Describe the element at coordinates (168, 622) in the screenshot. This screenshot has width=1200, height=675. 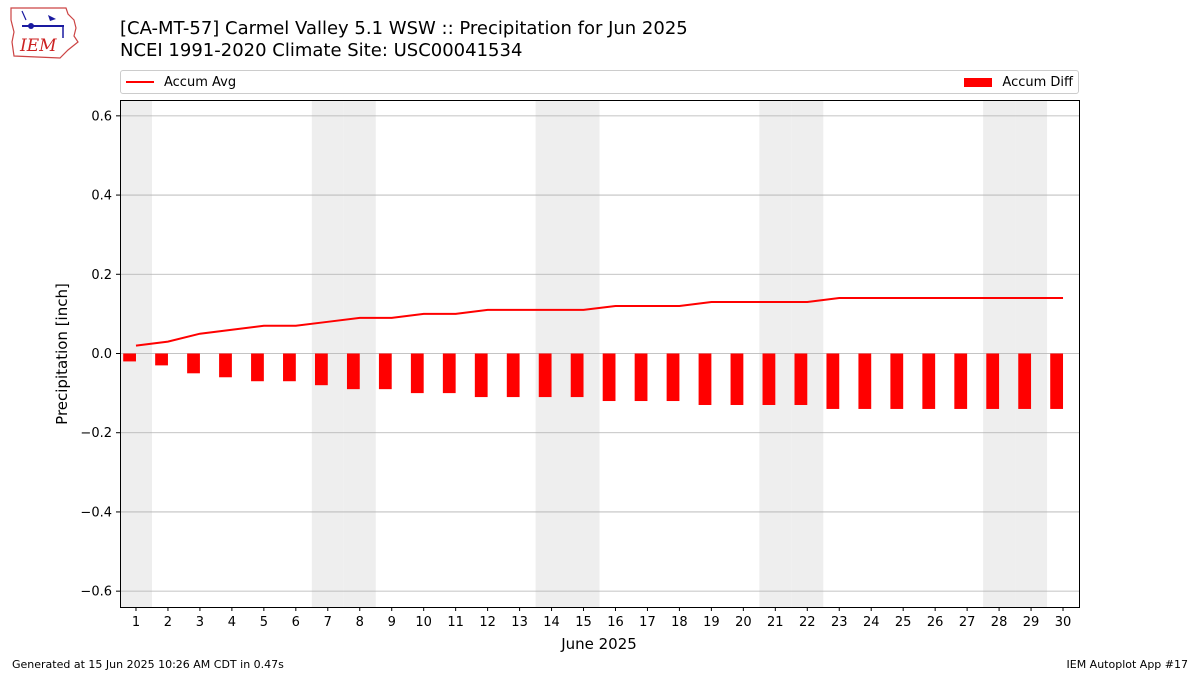
I see `x-tick-label: 2` at that location.